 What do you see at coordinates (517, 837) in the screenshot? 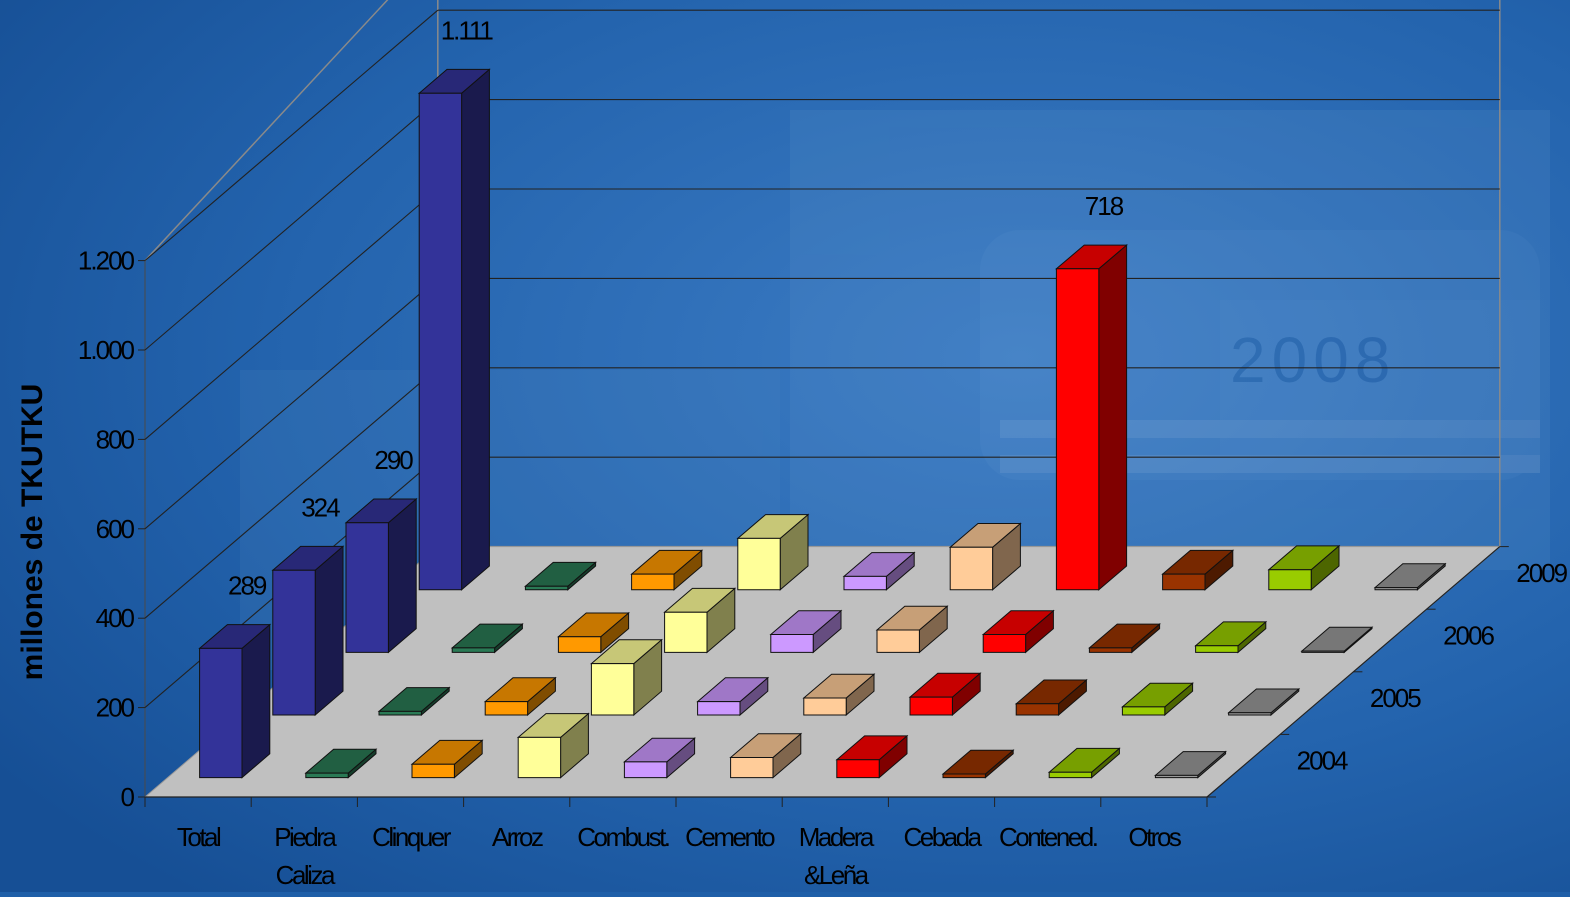
I see `x-category-label: Arroz` at bounding box center [517, 837].